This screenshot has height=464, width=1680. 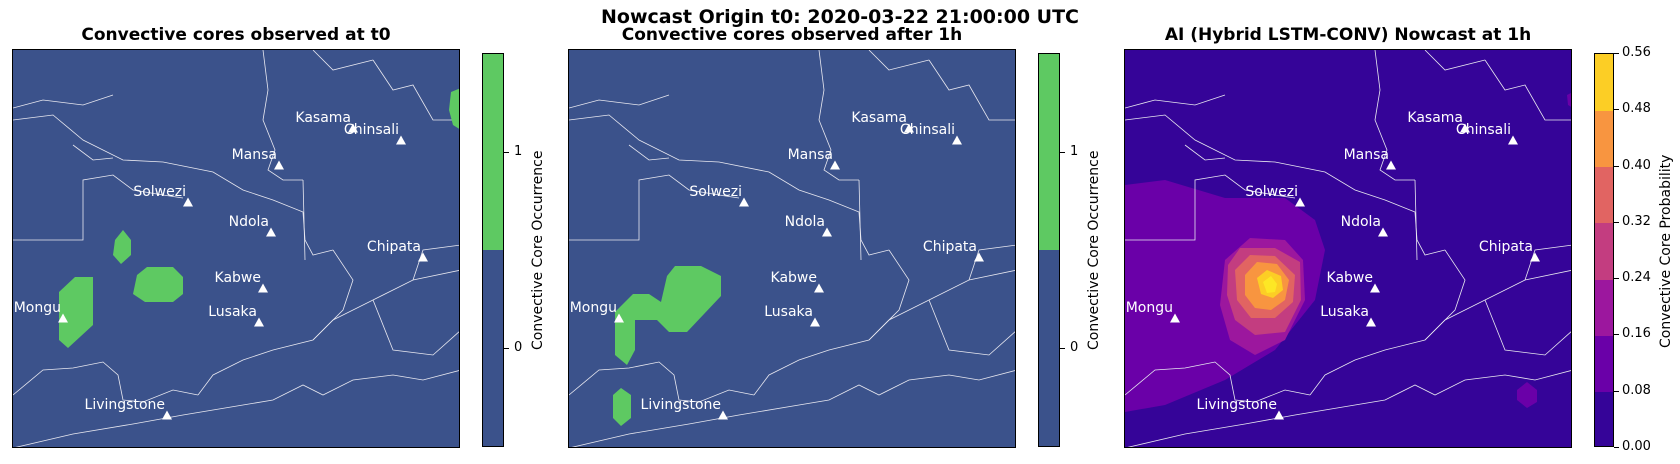 What do you see at coordinates (1636, 334) in the screenshot?
I see `colorbar-tick: 0.16` at bounding box center [1636, 334].